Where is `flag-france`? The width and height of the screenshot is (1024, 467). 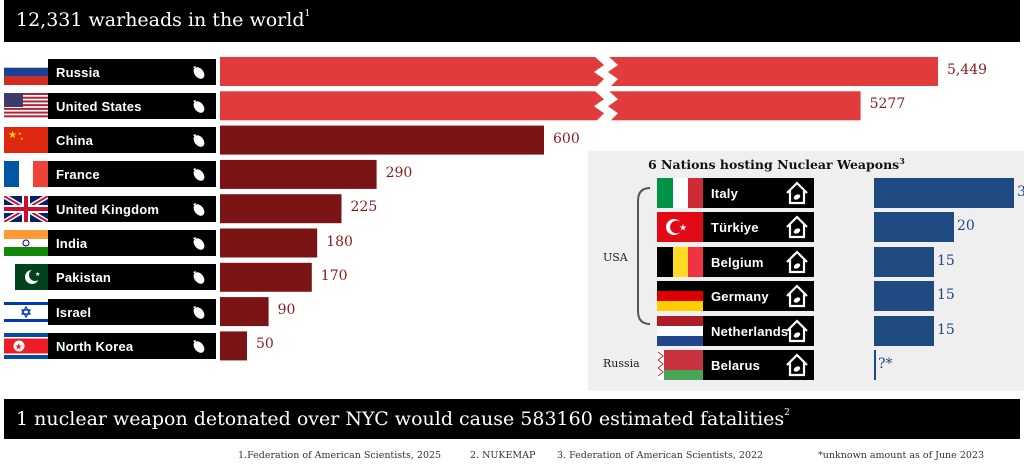 flag-france is located at coordinates (26, 174).